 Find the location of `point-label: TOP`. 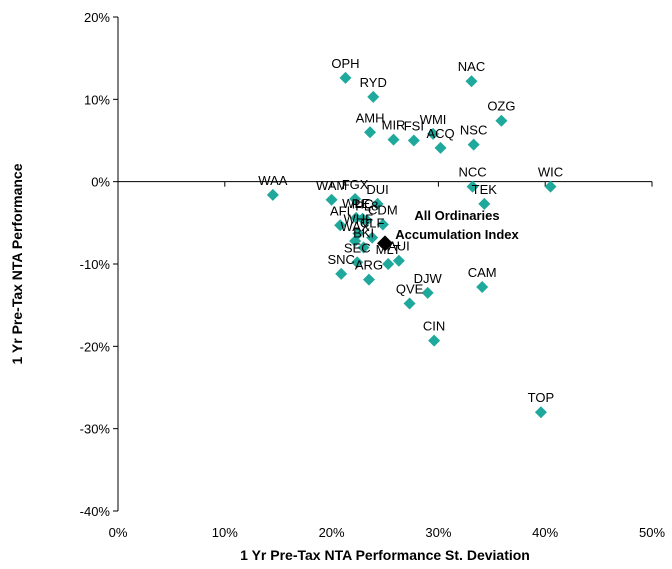

point-label: TOP is located at coordinates (541, 397).